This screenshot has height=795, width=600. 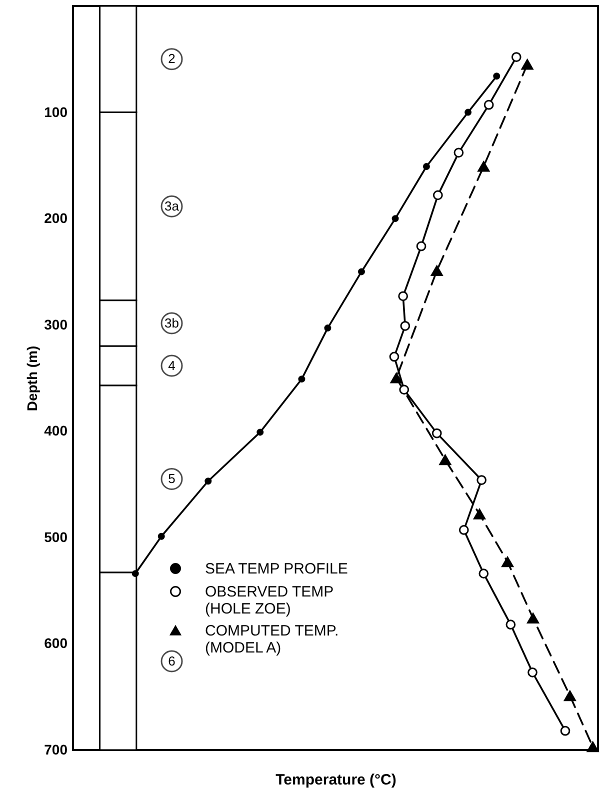 What do you see at coordinates (276, 569) in the screenshot?
I see `legend-label: SEA TEMP PROFILE` at bounding box center [276, 569].